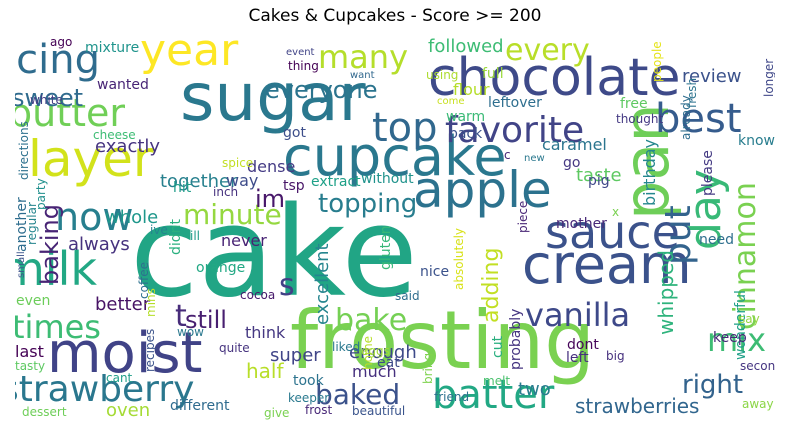 The width and height of the screenshot is (790, 428). Describe the element at coordinates (112, 48) in the screenshot. I see `word-mixture: mixture` at that location.